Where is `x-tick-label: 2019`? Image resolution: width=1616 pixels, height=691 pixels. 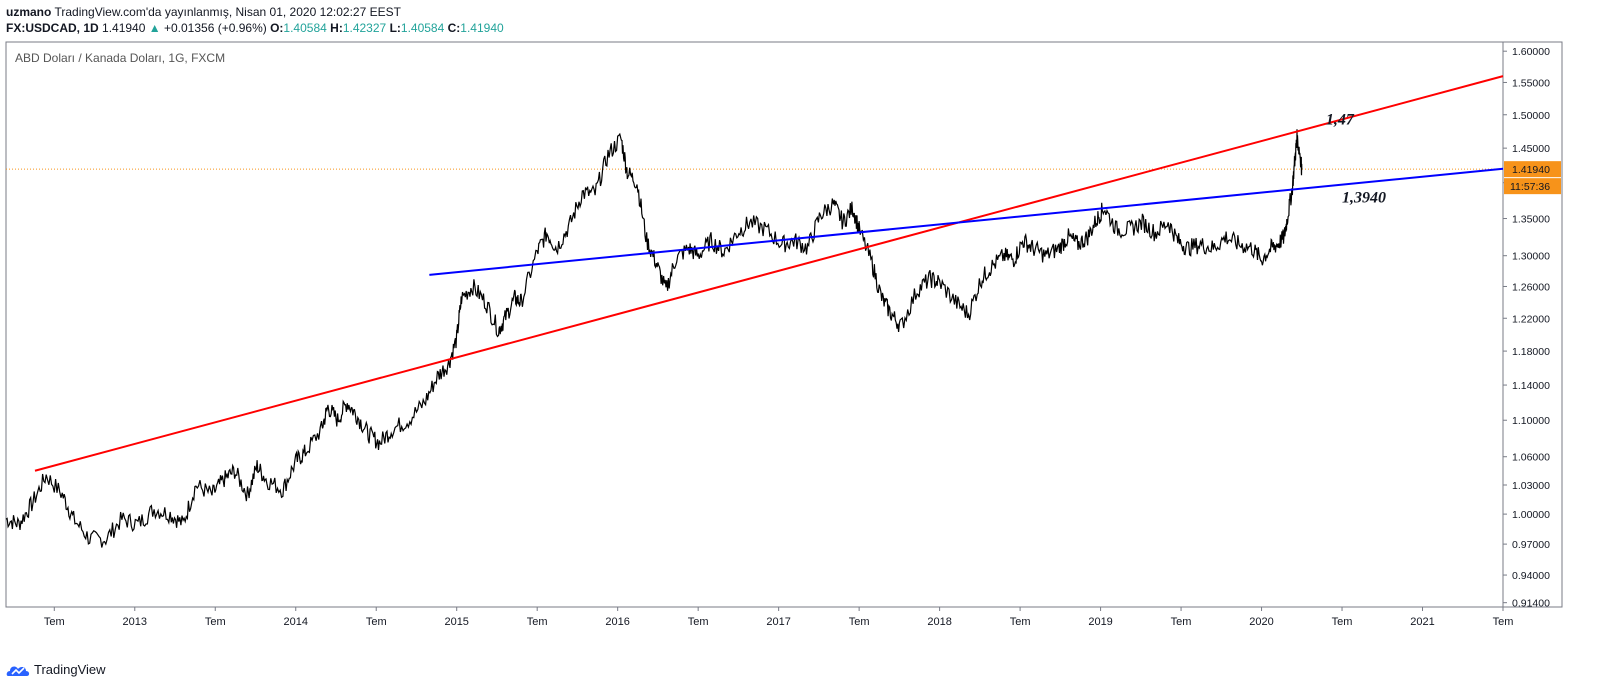 x-tick-label: 2019 is located at coordinates (1100, 622).